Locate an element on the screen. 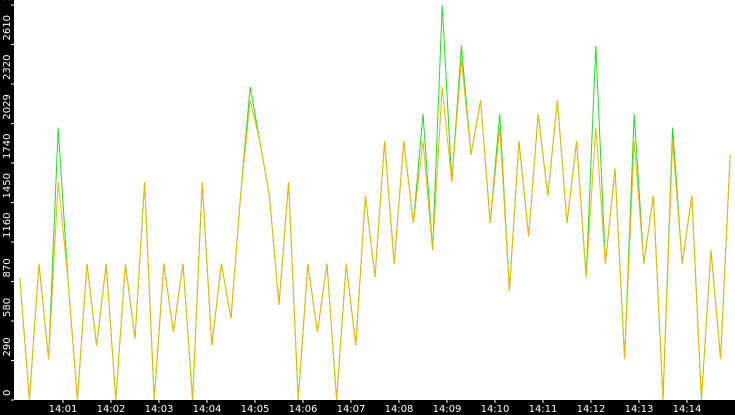 The image size is (735, 415). x-tick-label: 14:05 is located at coordinates (255, 409).